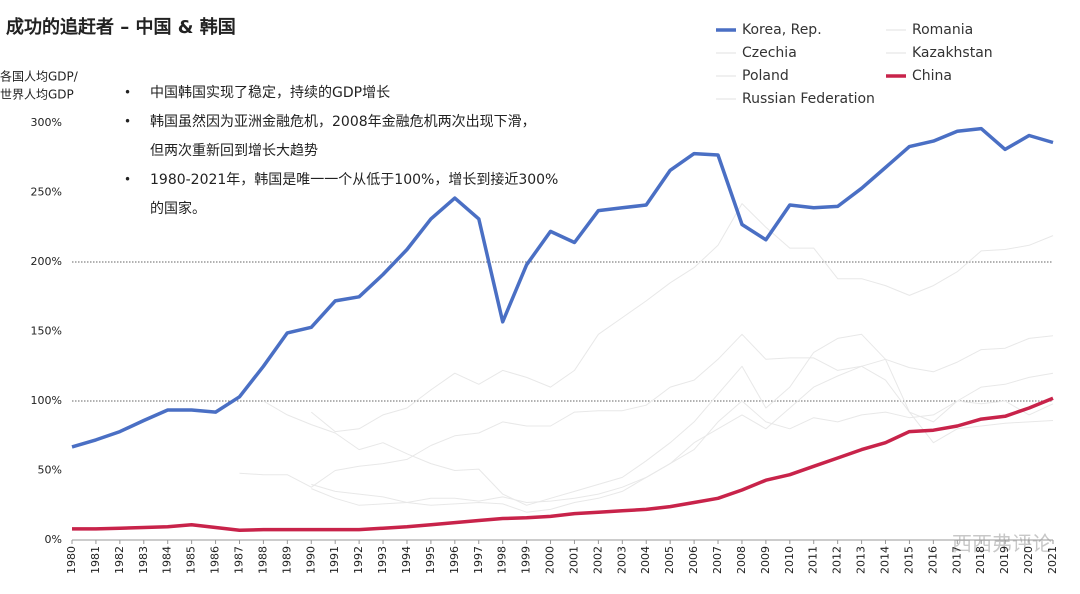 The height and width of the screenshot is (594, 1080). What do you see at coordinates (53, 539) in the screenshot?
I see `y-tick-label: 0%` at bounding box center [53, 539].